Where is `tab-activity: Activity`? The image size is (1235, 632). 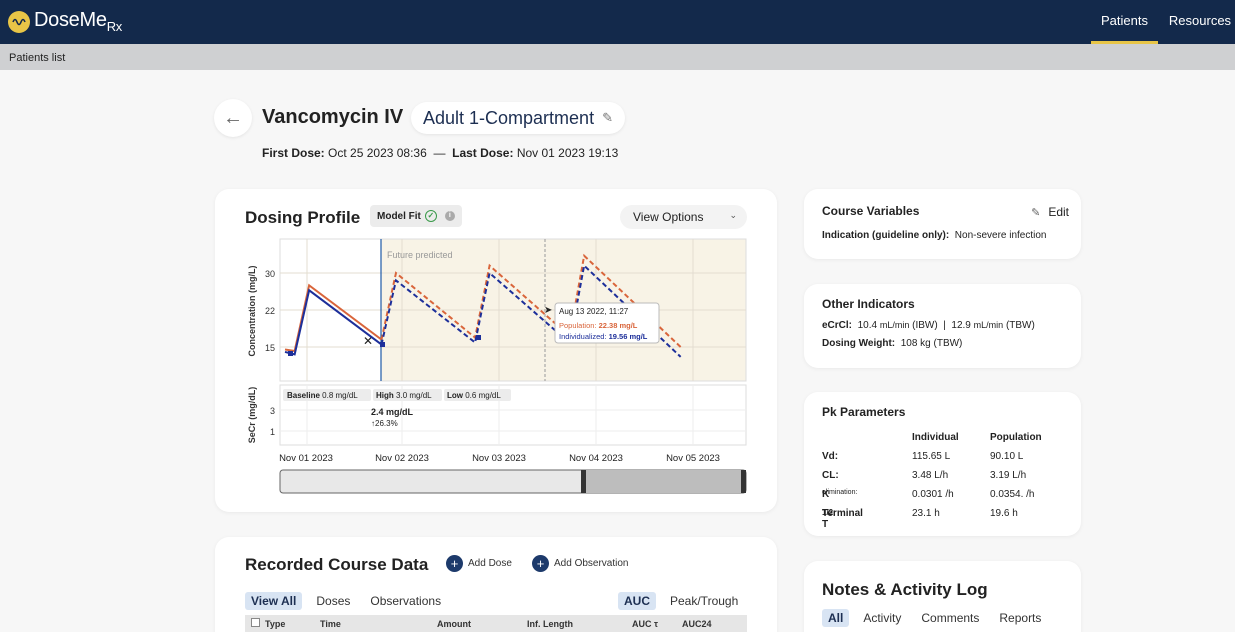
tab-activity: Activity is located at coordinates (882, 618).